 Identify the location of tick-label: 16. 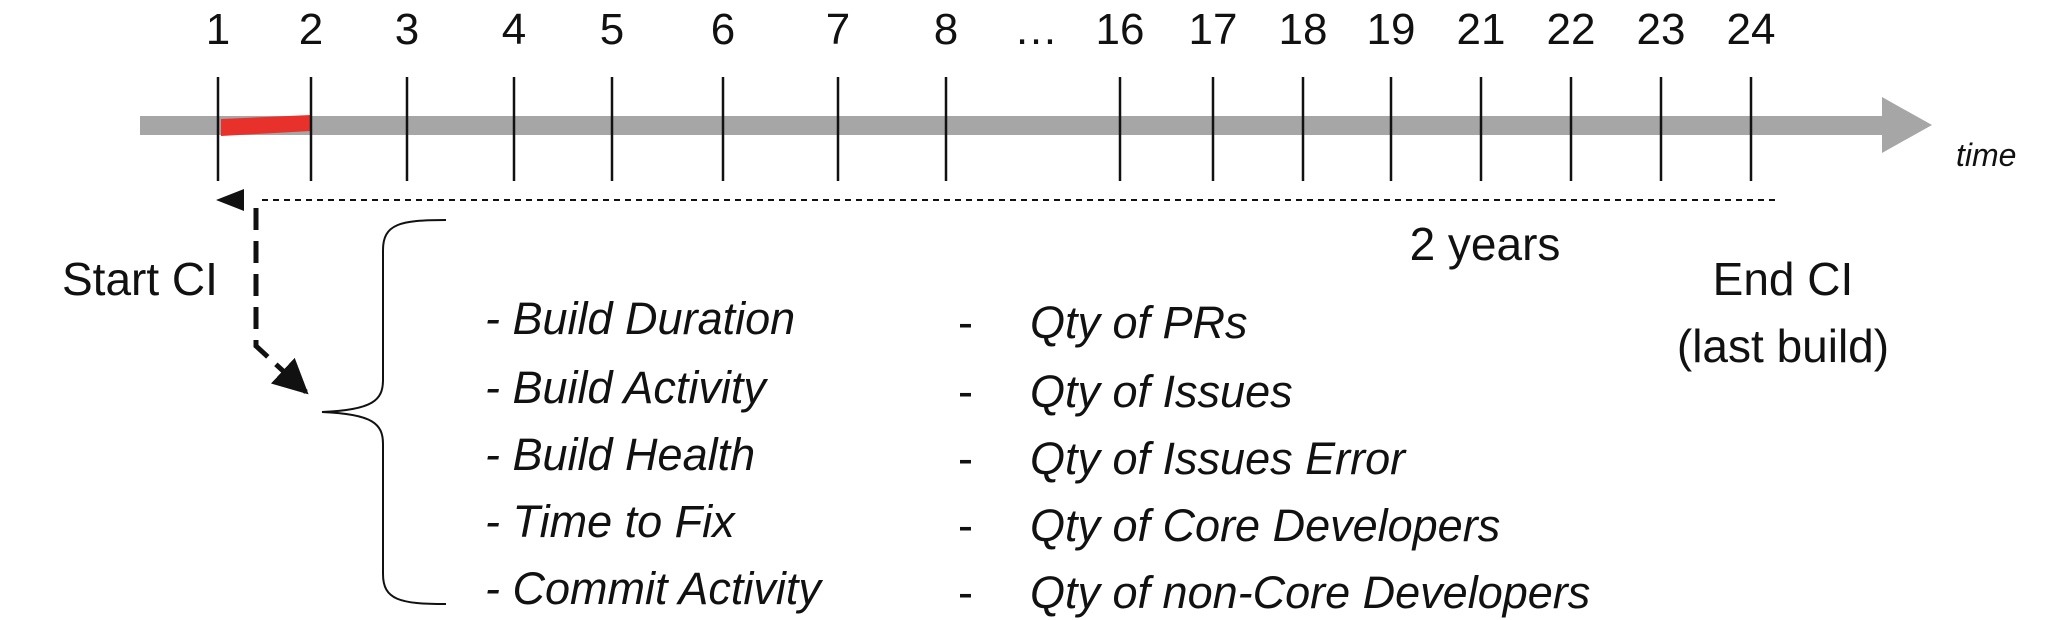
(1120, 29).